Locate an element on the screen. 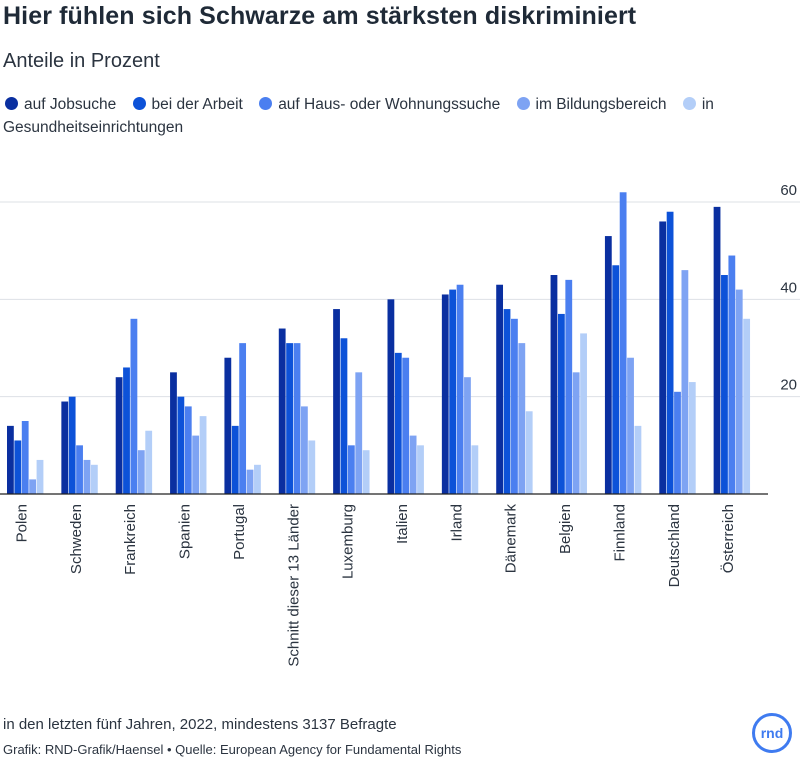 This screenshot has width=800, height=761. x-tick-label: Dänemark is located at coordinates (511, 539).